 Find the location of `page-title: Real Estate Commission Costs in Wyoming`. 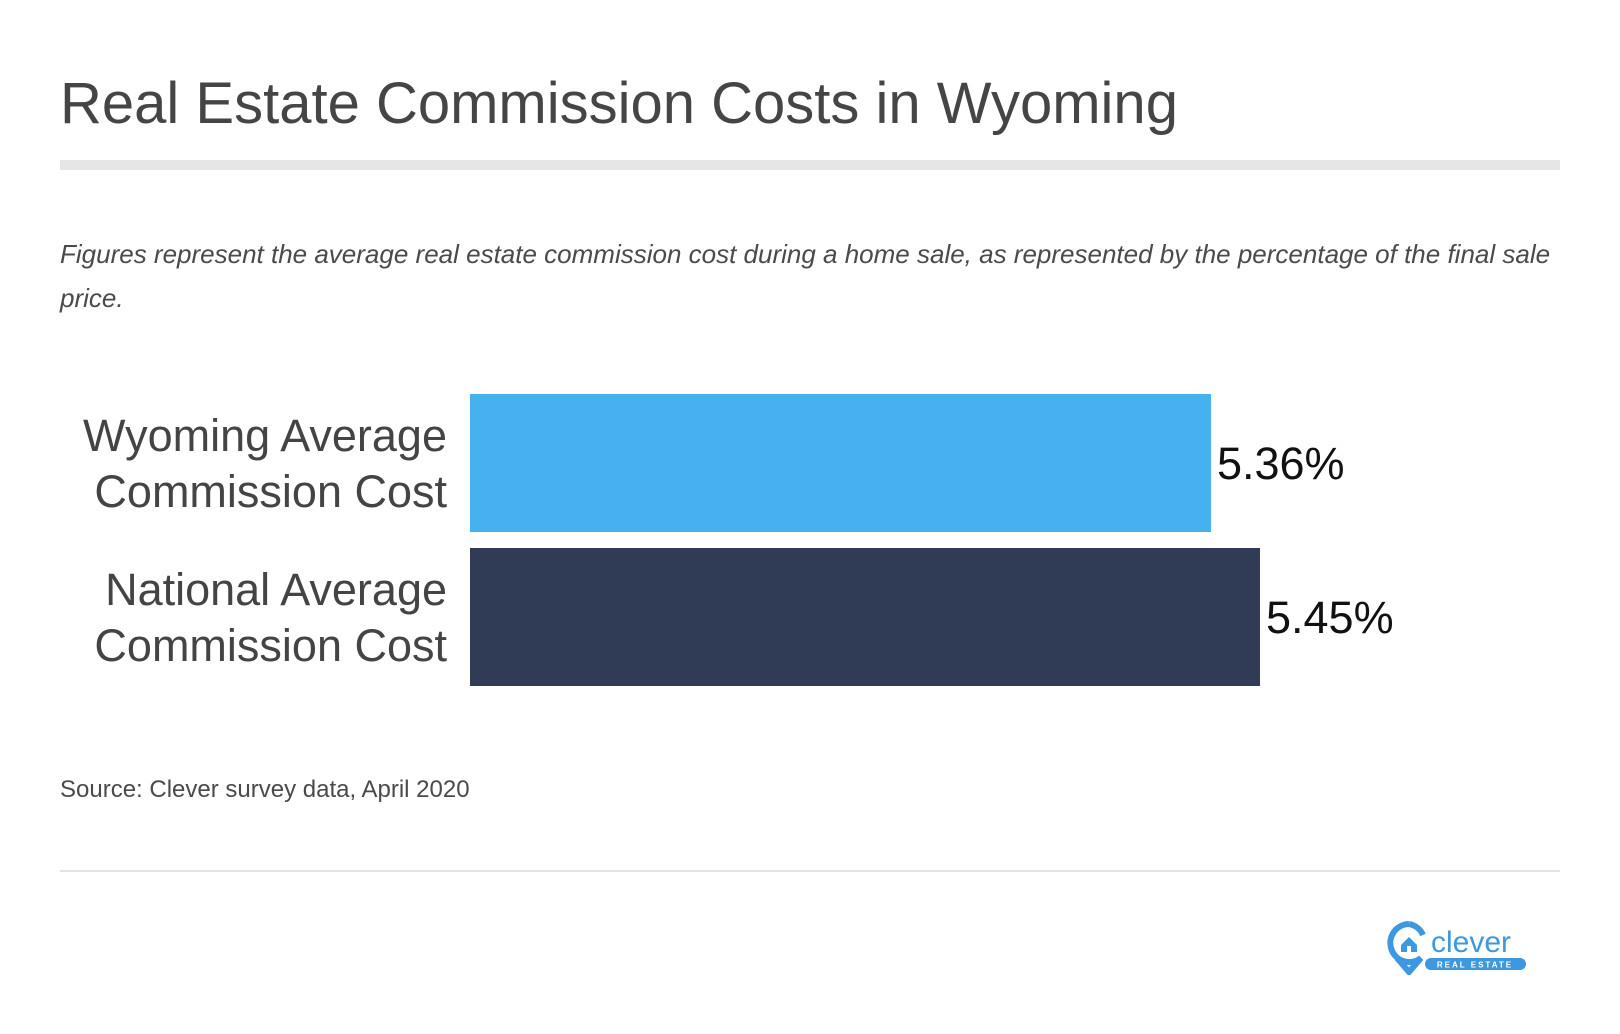

page-title: Real Estate Commission Costs in Wyoming is located at coordinates (619, 103).